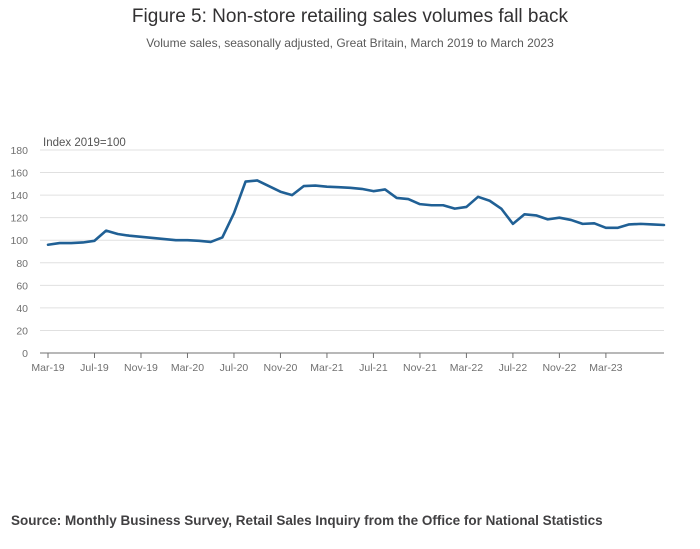 The image size is (700, 549). I want to click on x-tick-label: Nov-22, so click(559, 368).